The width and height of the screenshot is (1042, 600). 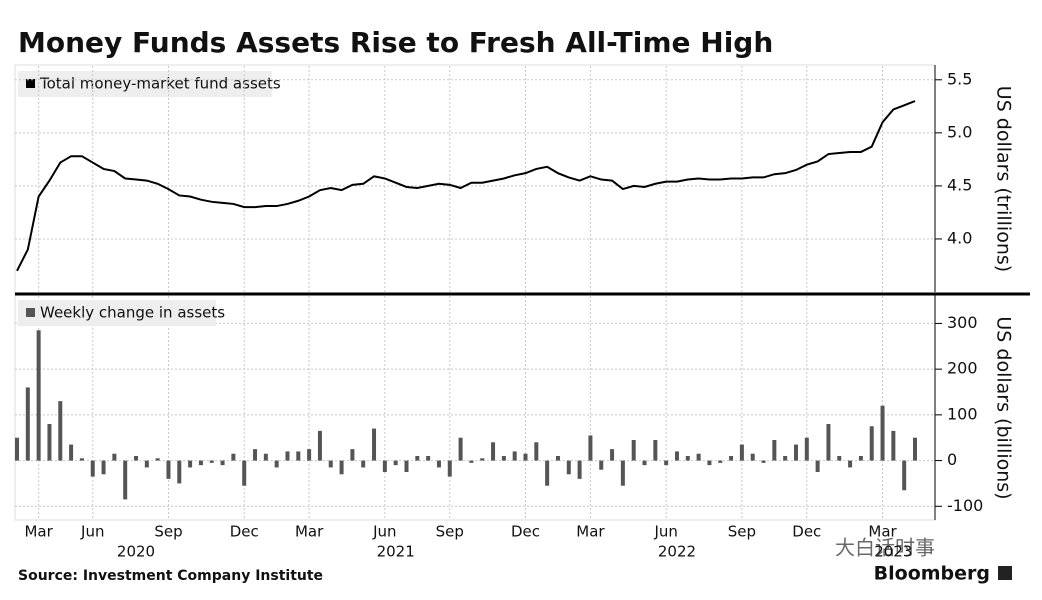 I want to click on y-tick-label: 200, so click(x=962, y=368).